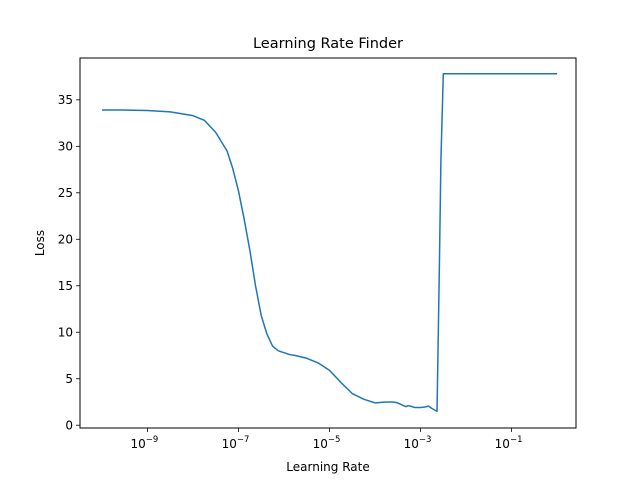 The height and width of the screenshot is (480, 640). I want to click on y-tick-label: 10, so click(65, 333).